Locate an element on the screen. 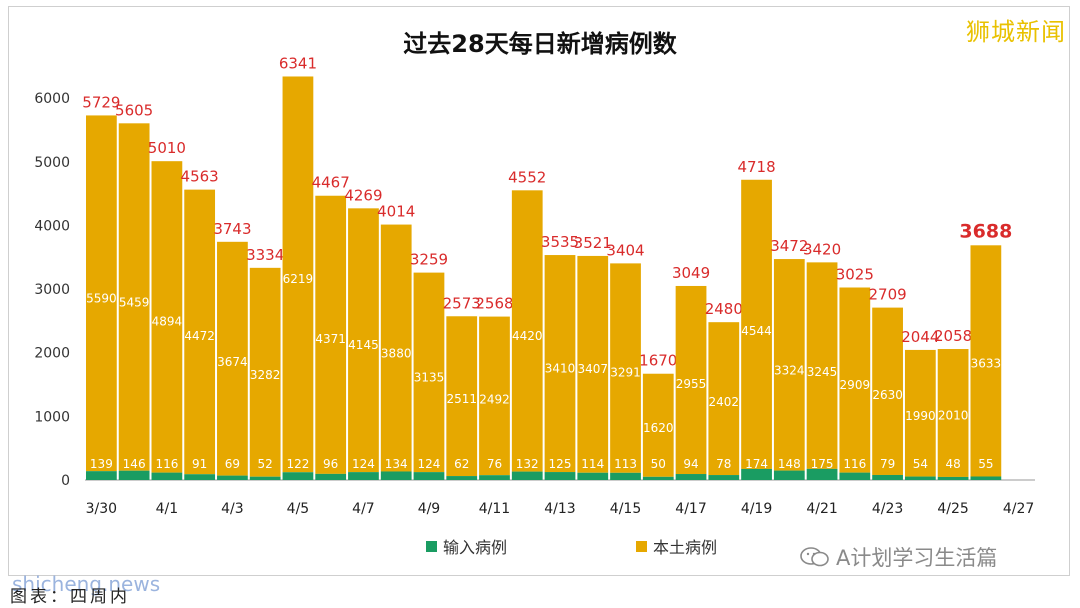 This screenshot has height=608, width=1080. data-label-local: 2511 is located at coordinates (461, 399).